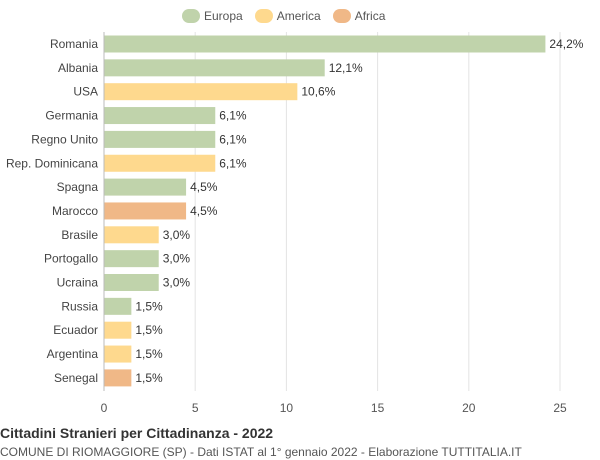  I want to click on legend-label-america: America, so click(298, 16).